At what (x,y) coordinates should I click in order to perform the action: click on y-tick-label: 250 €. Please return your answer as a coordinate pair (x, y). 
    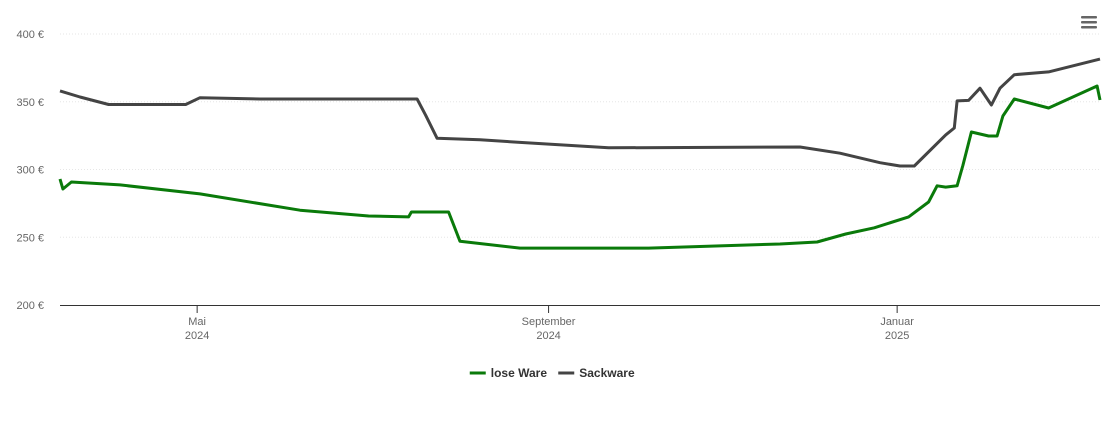
    Looking at the image, I should click on (30, 238).